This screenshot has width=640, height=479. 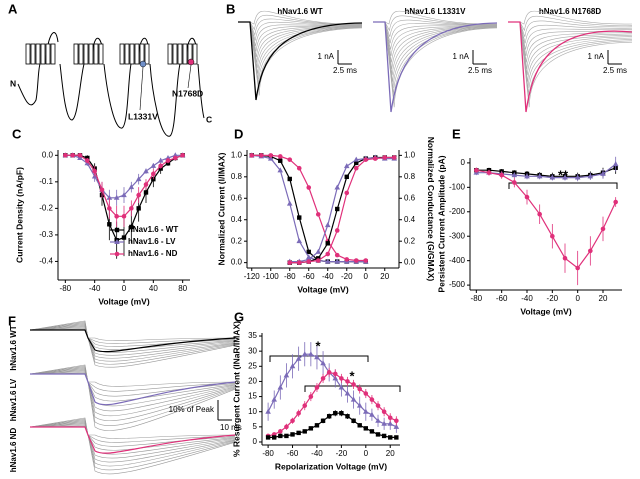 What do you see at coordinates (143, 116) in the screenshot?
I see `mutation-label: L1331V` at bounding box center [143, 116].